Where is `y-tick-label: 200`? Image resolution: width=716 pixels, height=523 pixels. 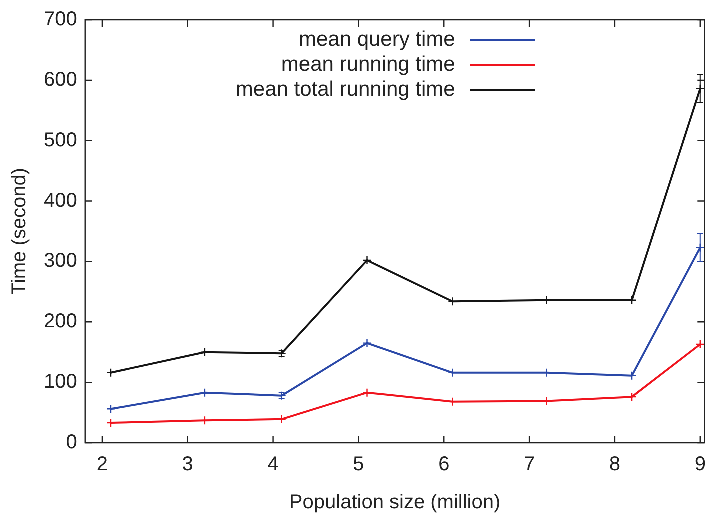
y-tick-label: 200 is located at coordinates (61, 321).